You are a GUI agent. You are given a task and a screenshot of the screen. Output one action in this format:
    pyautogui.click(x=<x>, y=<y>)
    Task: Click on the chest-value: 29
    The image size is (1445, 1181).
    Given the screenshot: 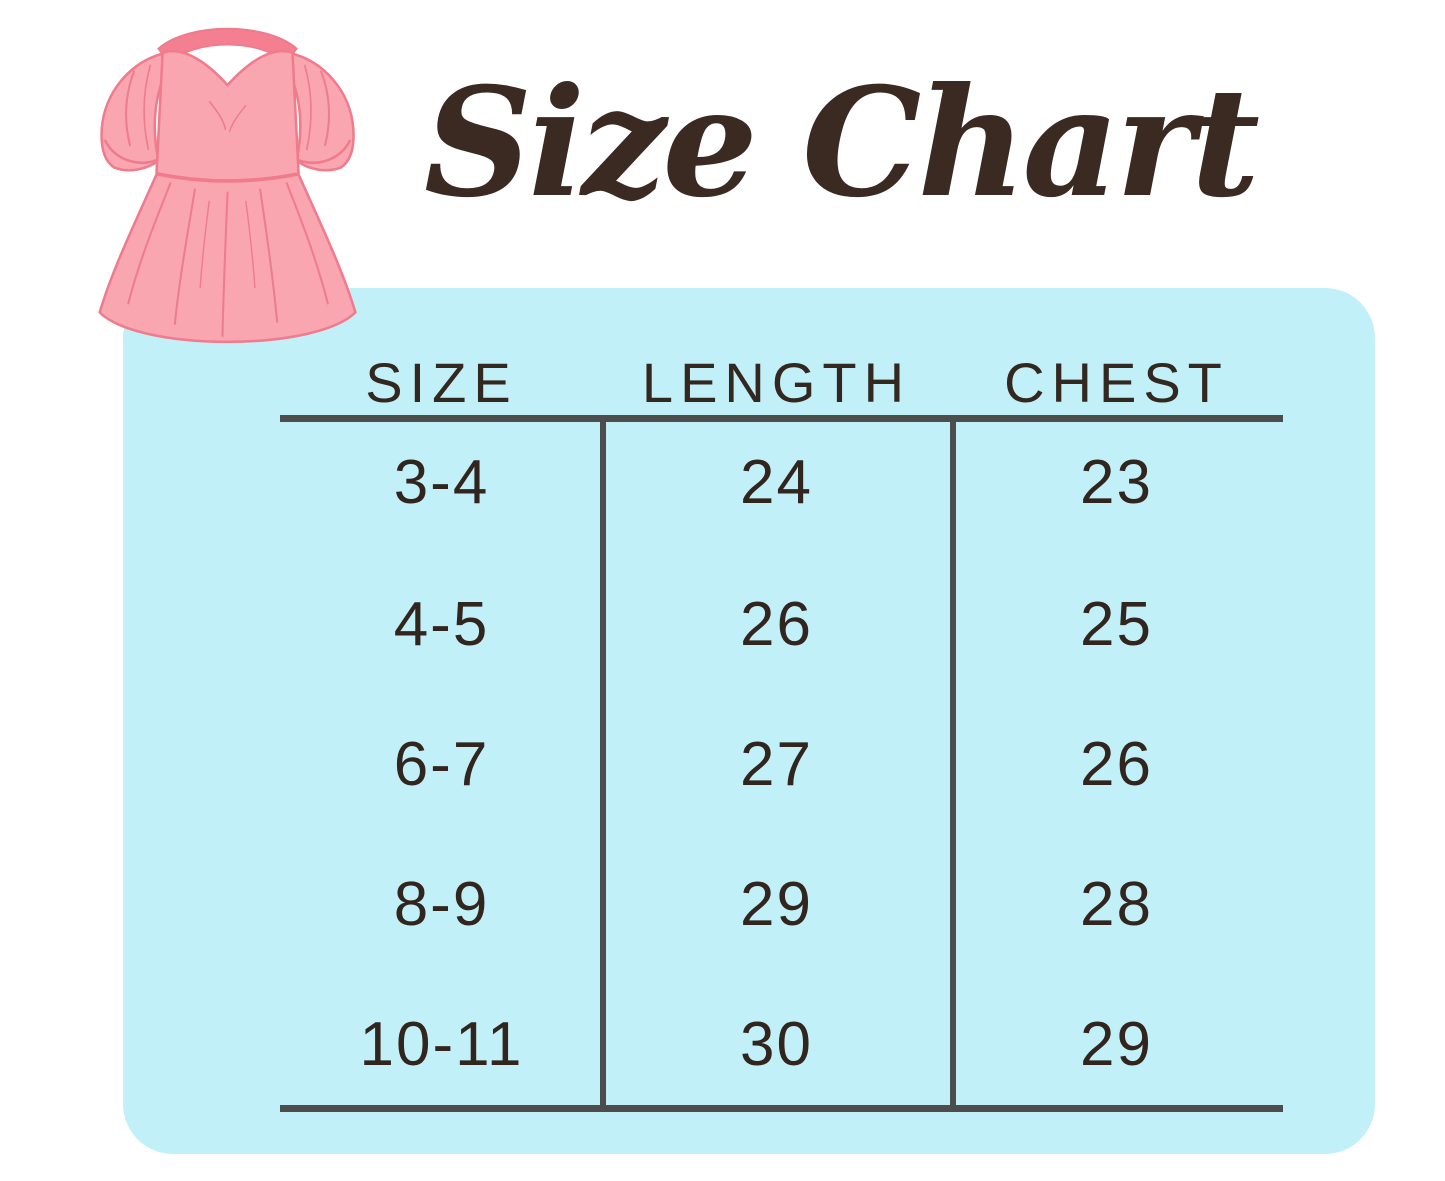 What is the action you would take?
    pyautogui.click(x=1116, y=1044)
    